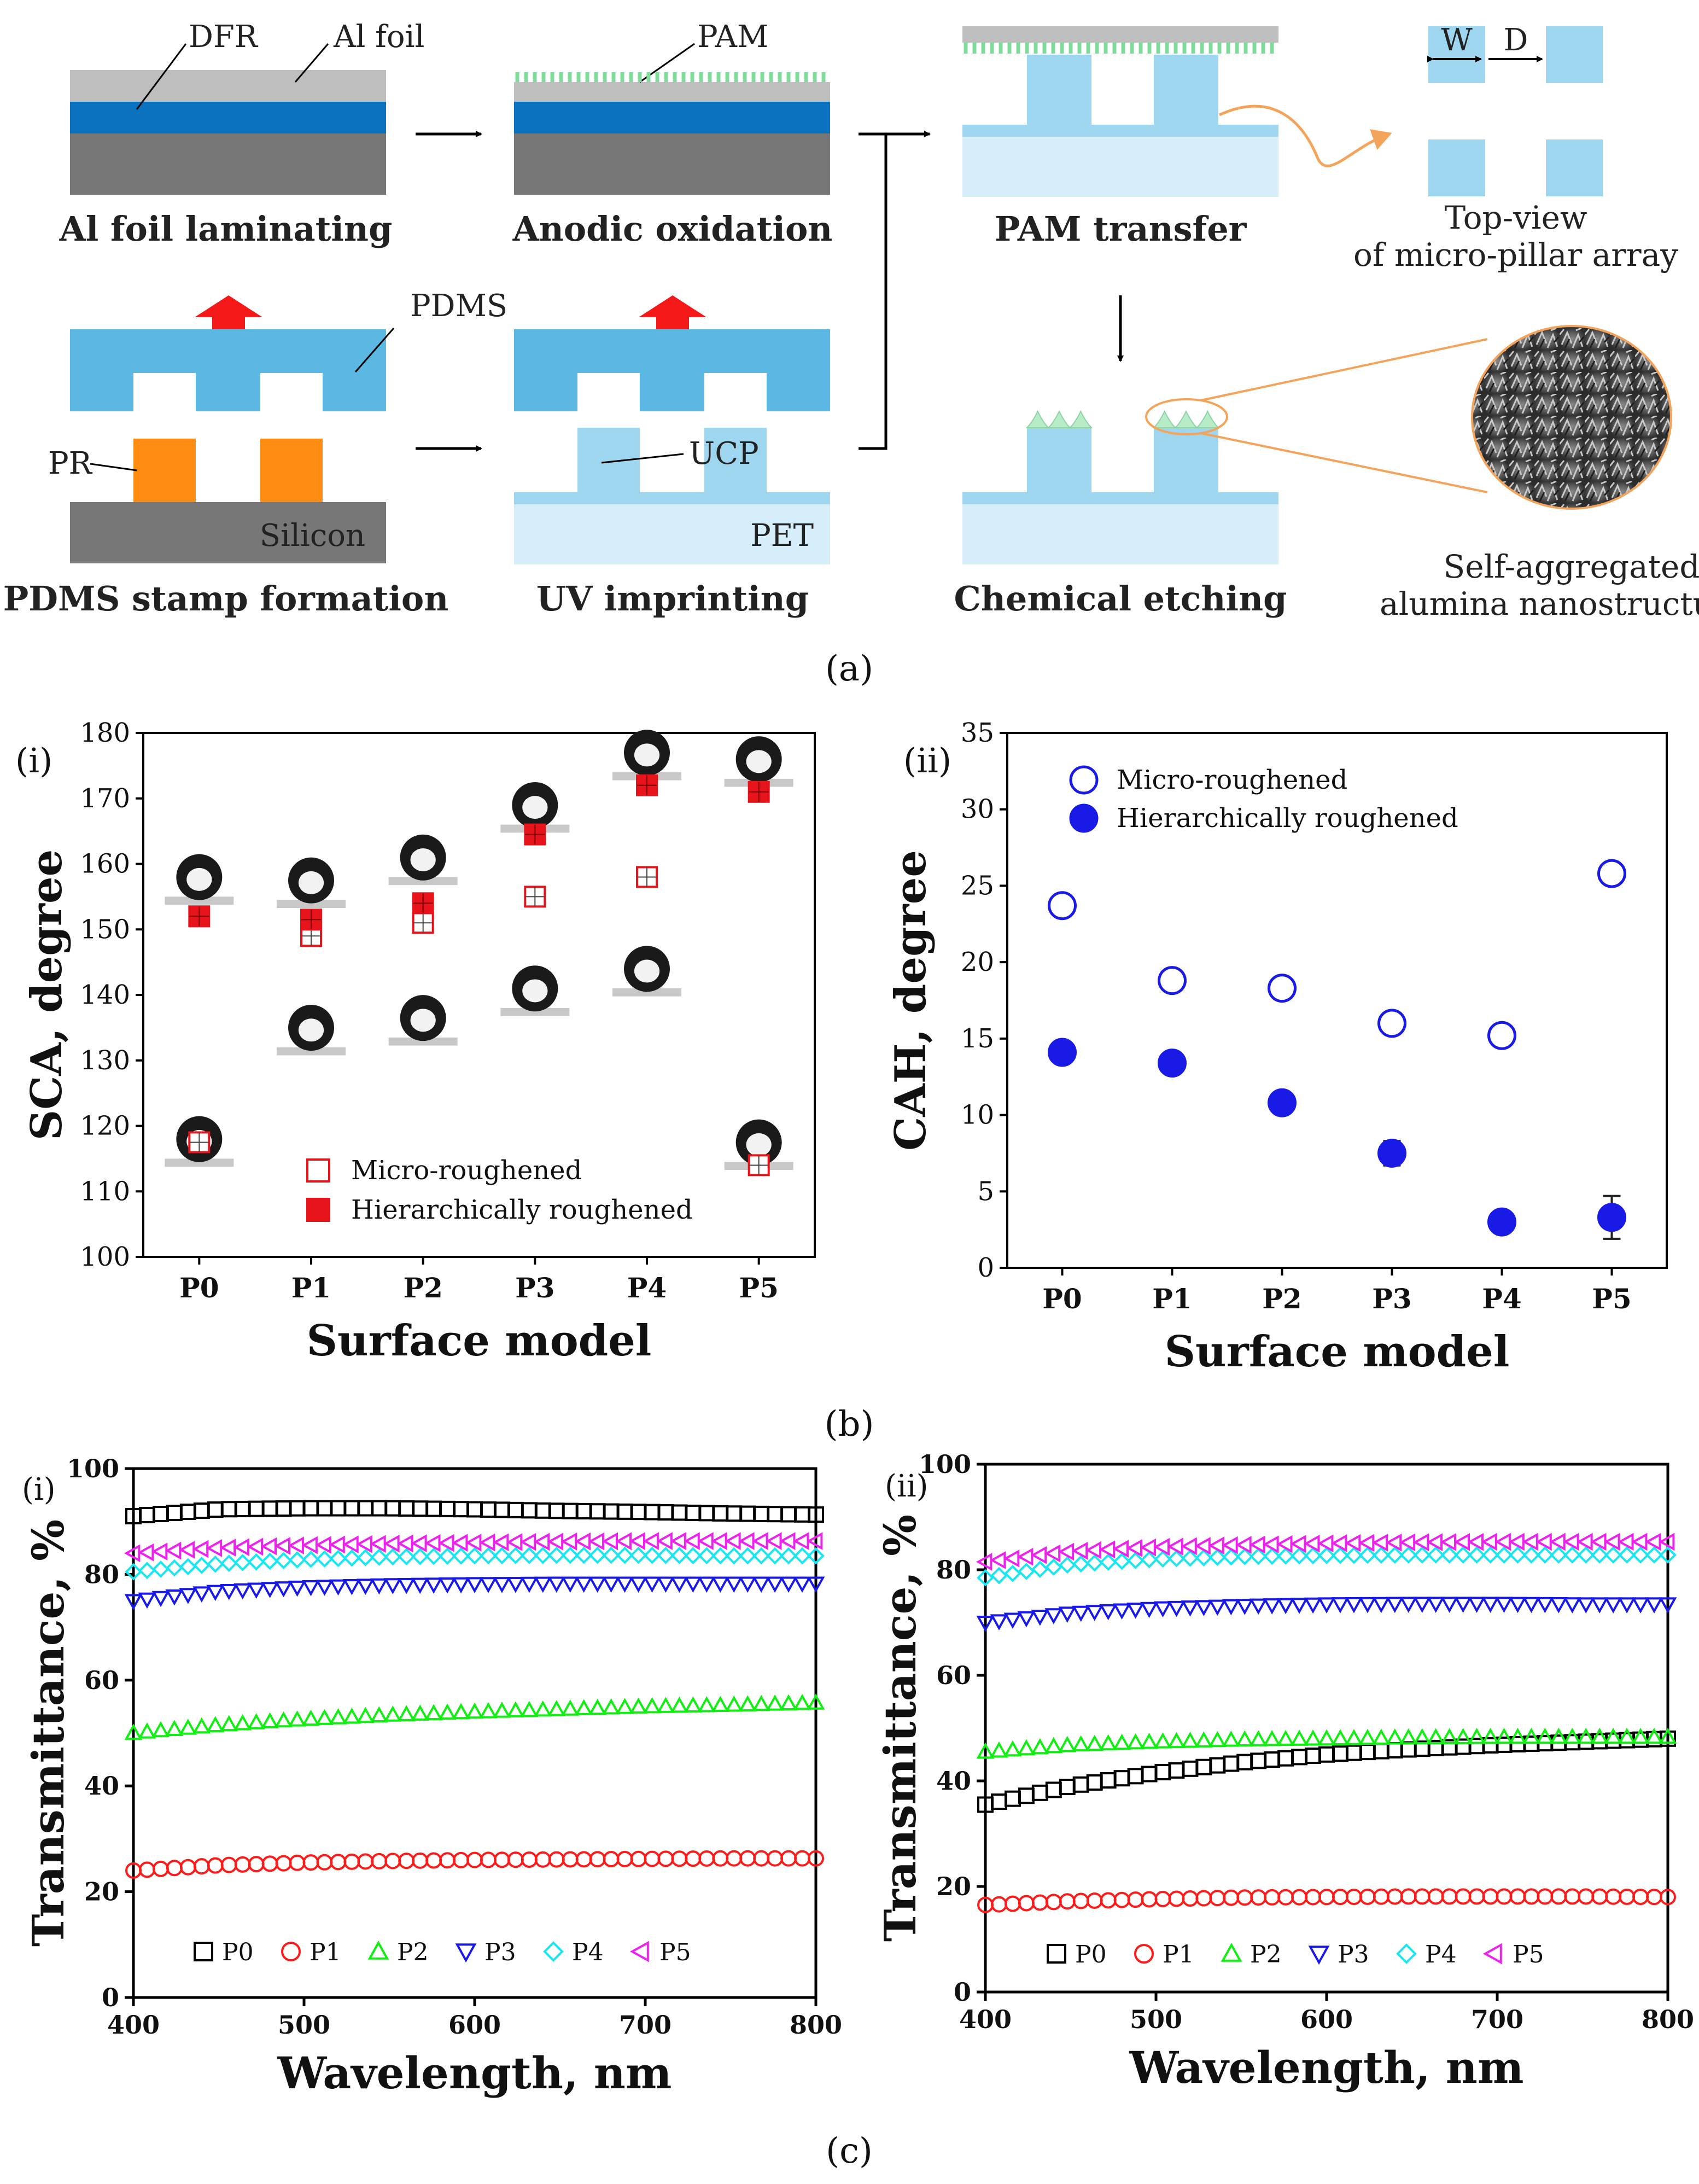 This screenshot has height=2184, width=1699. Describe the element at coordinates (466, 1170) in the screenshot. I see `legend-label: Micro-roughened` at that location.